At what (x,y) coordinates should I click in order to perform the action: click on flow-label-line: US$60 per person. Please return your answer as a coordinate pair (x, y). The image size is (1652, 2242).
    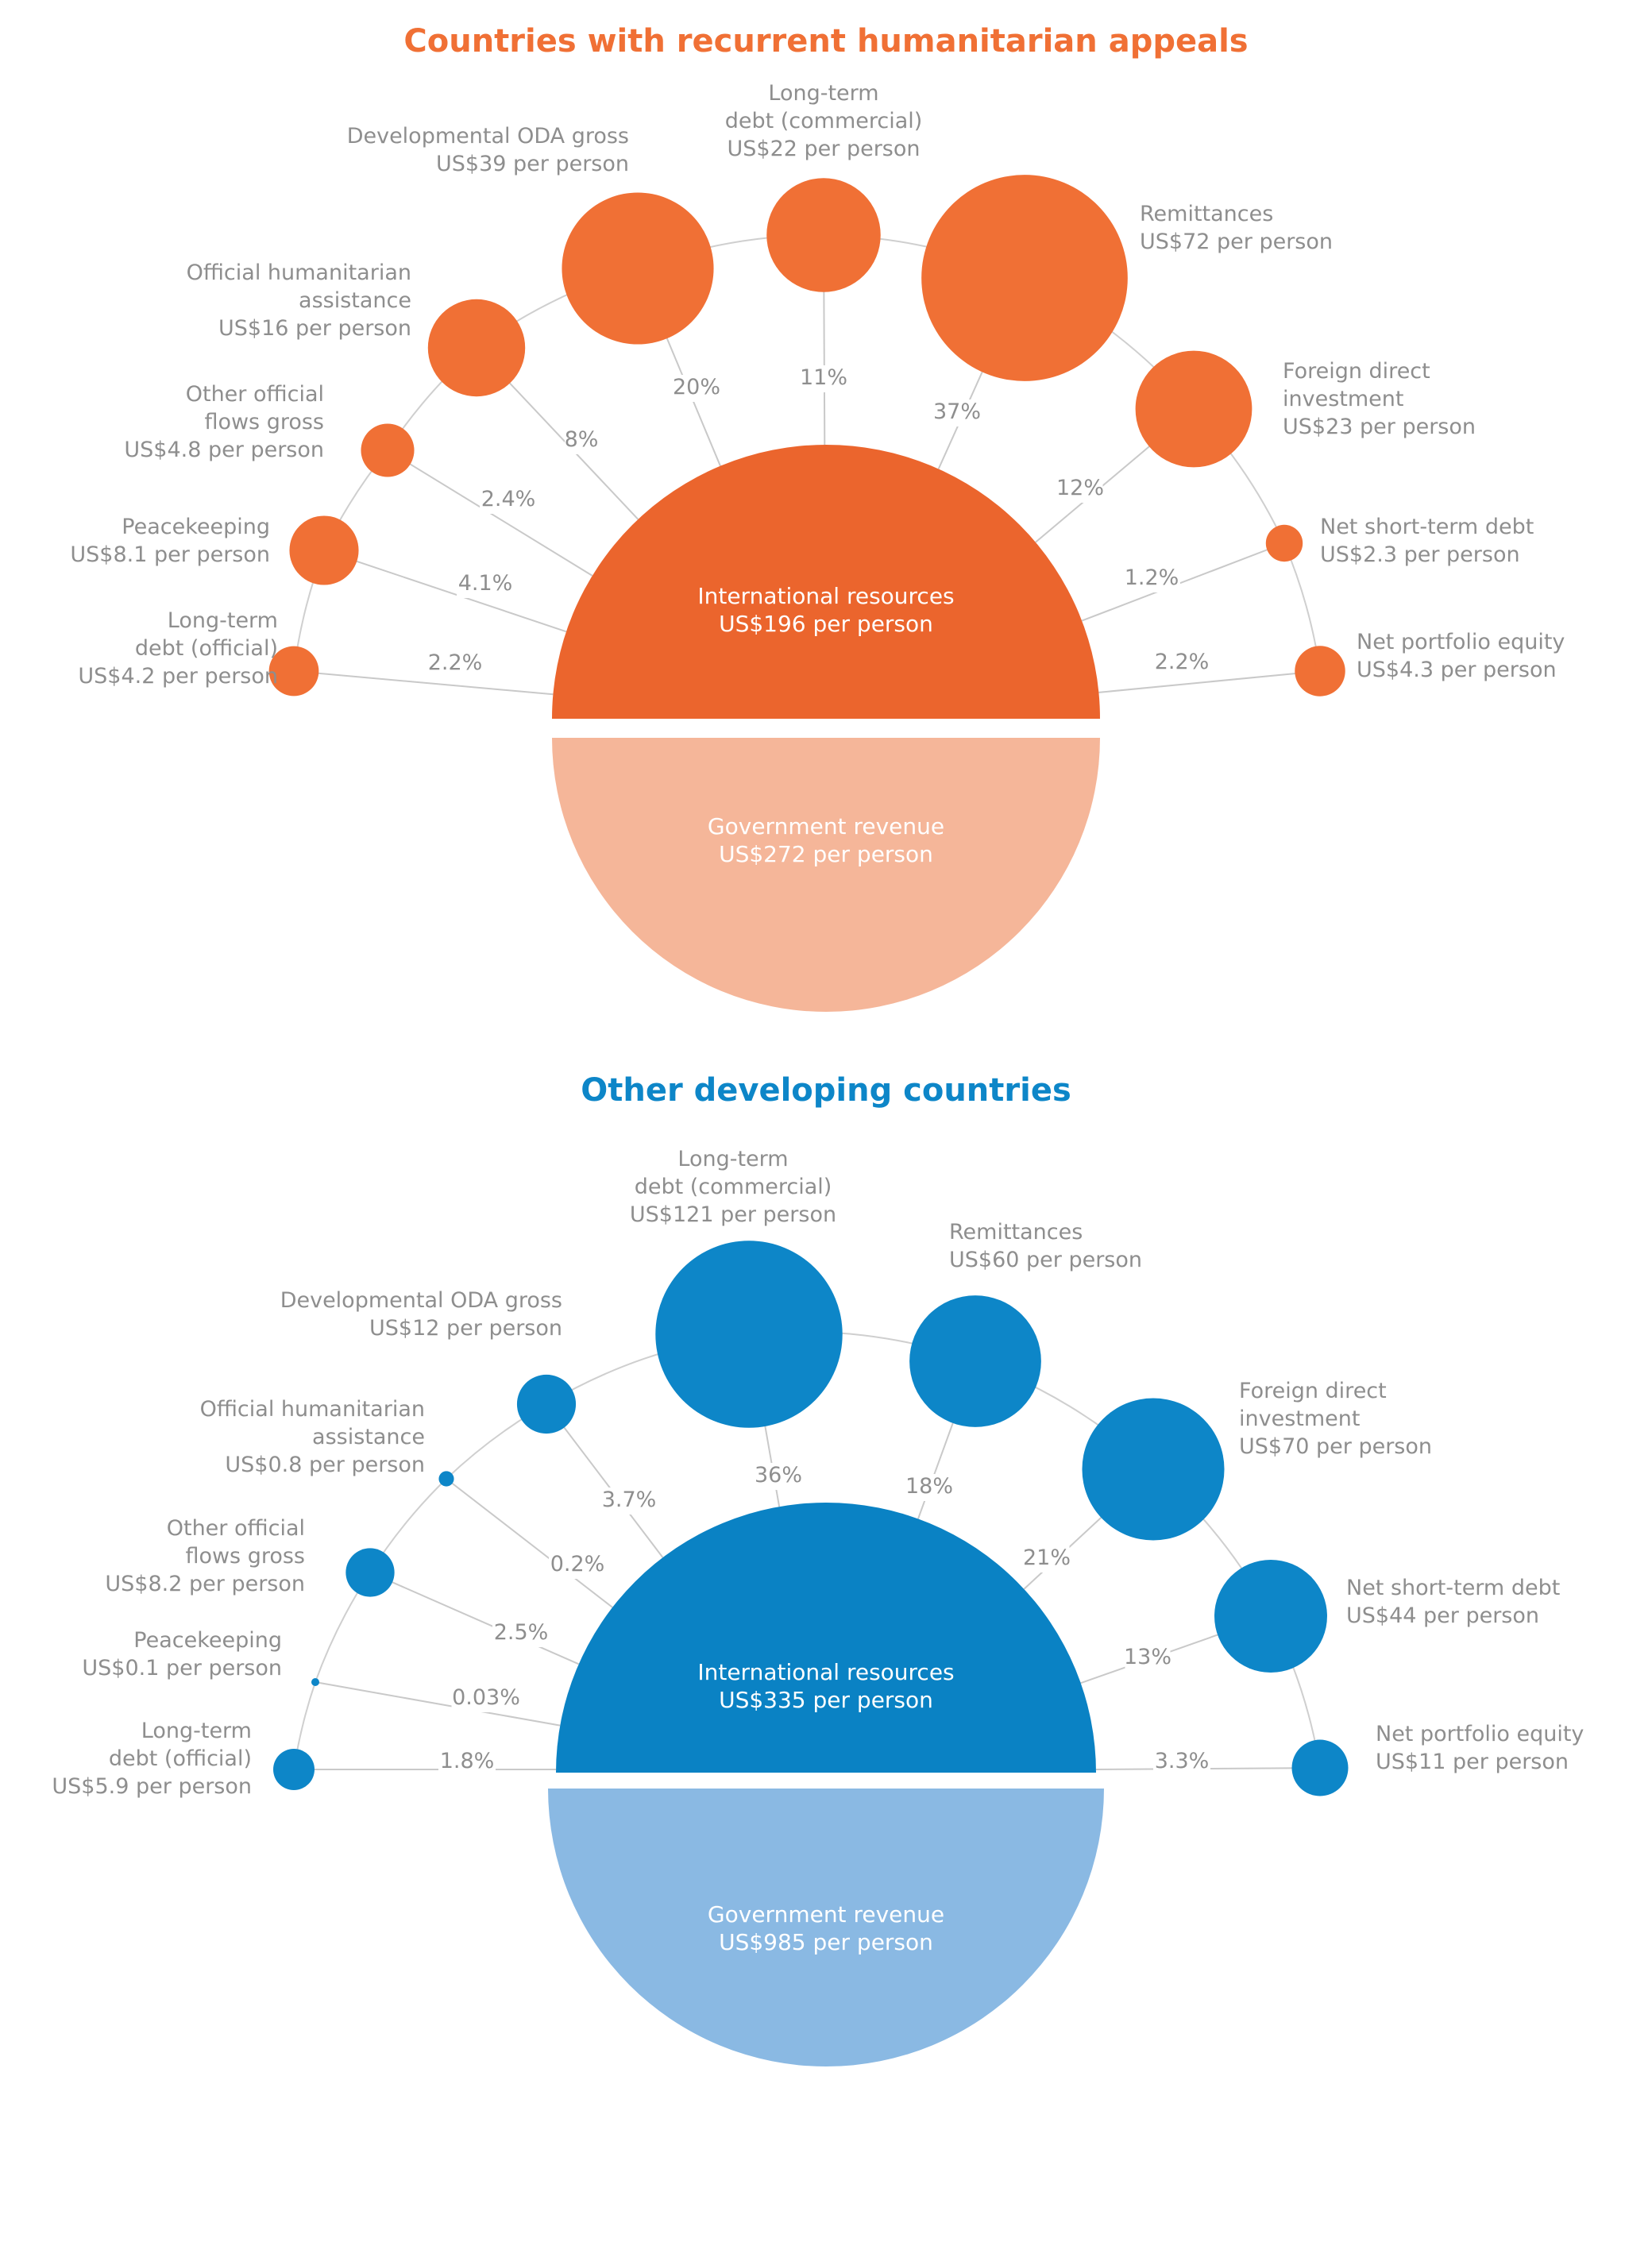
    Looking at the image, I should click on (1045, 1260).